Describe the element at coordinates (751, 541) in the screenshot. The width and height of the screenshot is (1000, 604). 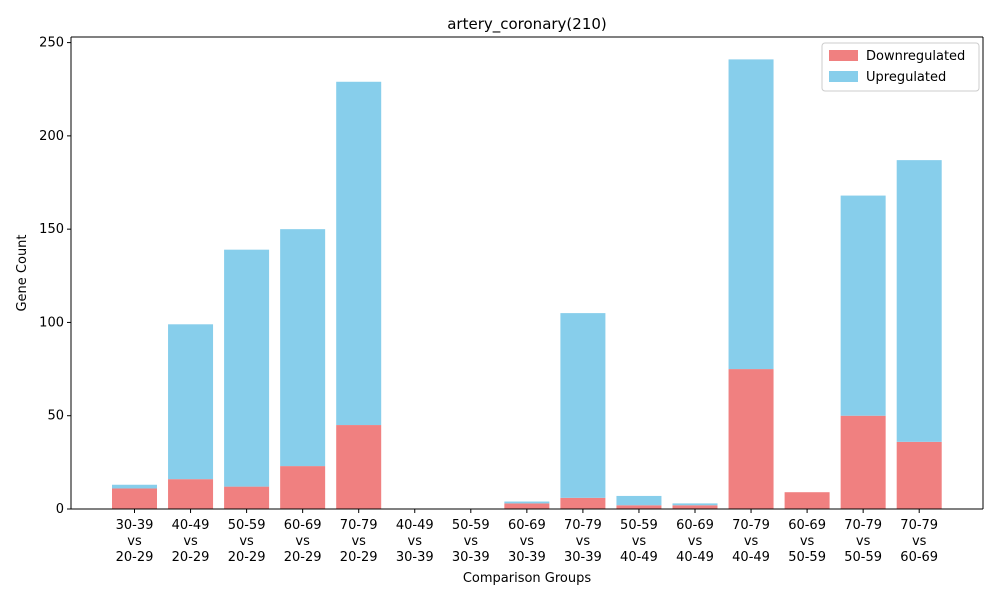
I see `x-tick-label: 70-79 vs 40-49` at that location.